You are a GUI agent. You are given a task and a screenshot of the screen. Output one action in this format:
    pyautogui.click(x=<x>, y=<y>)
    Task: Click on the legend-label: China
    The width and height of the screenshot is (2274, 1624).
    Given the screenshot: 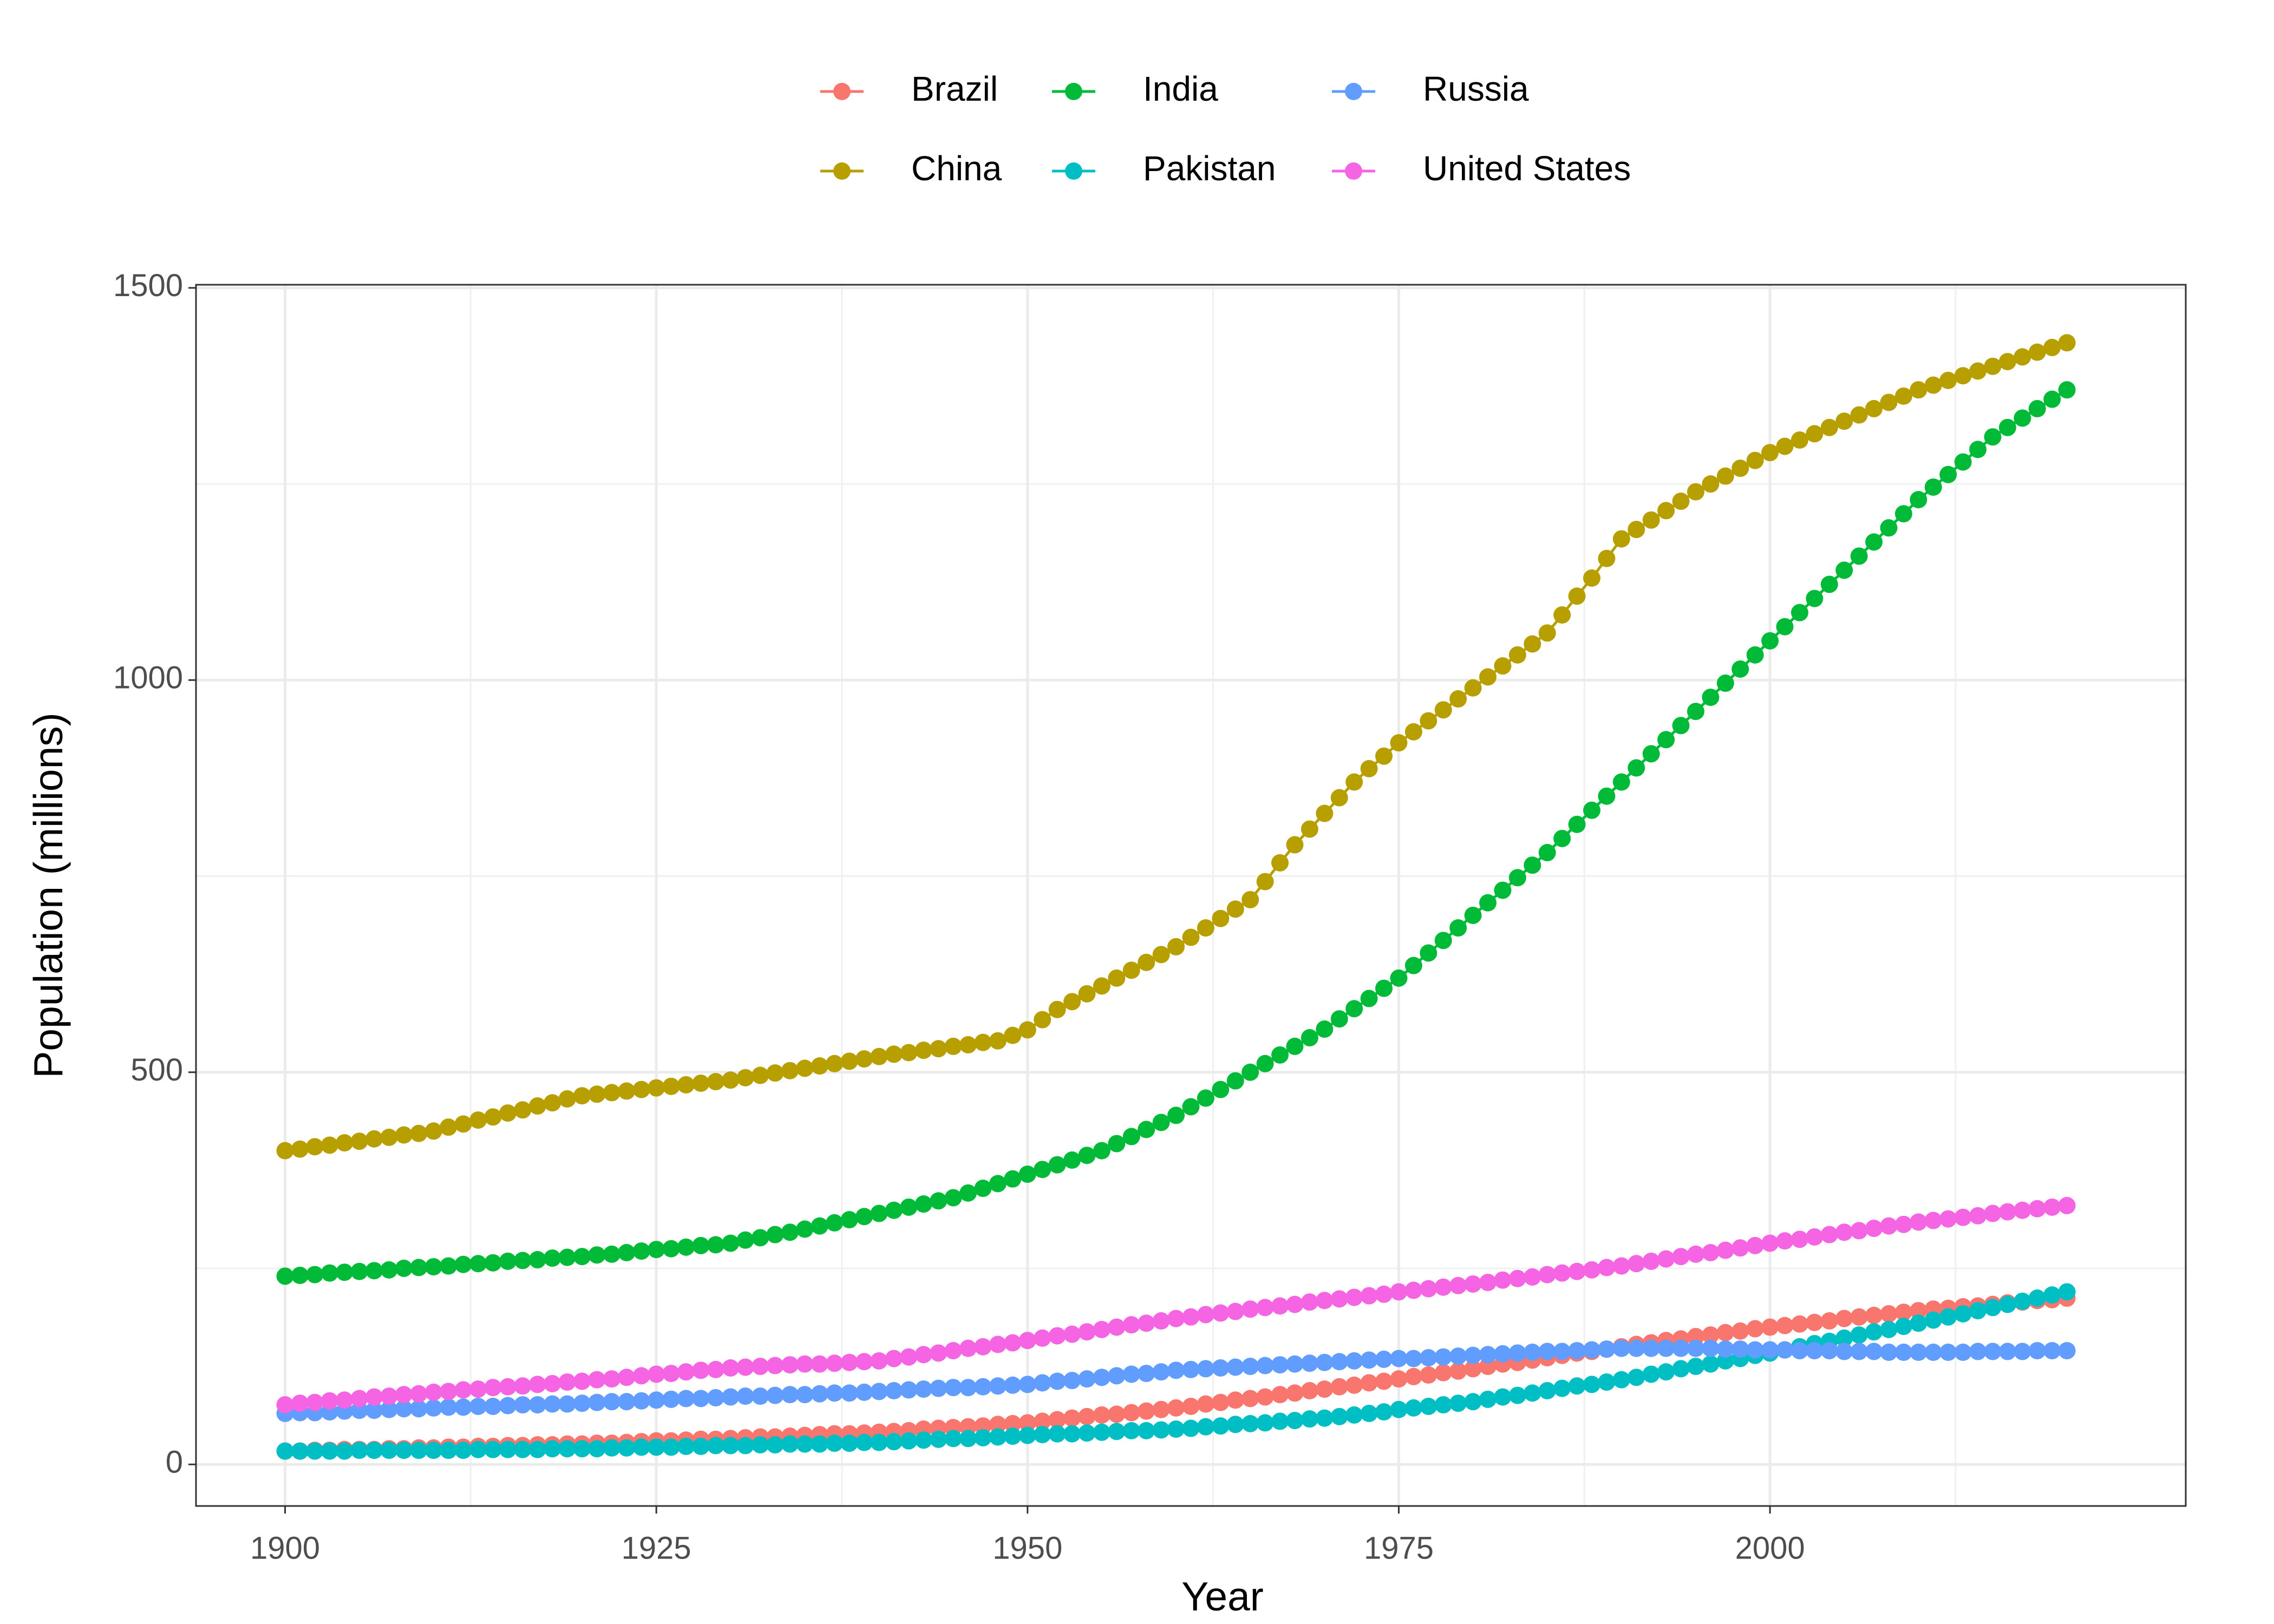 What is the action you would take?
    pyautogui.click(x=957, y=168)
    